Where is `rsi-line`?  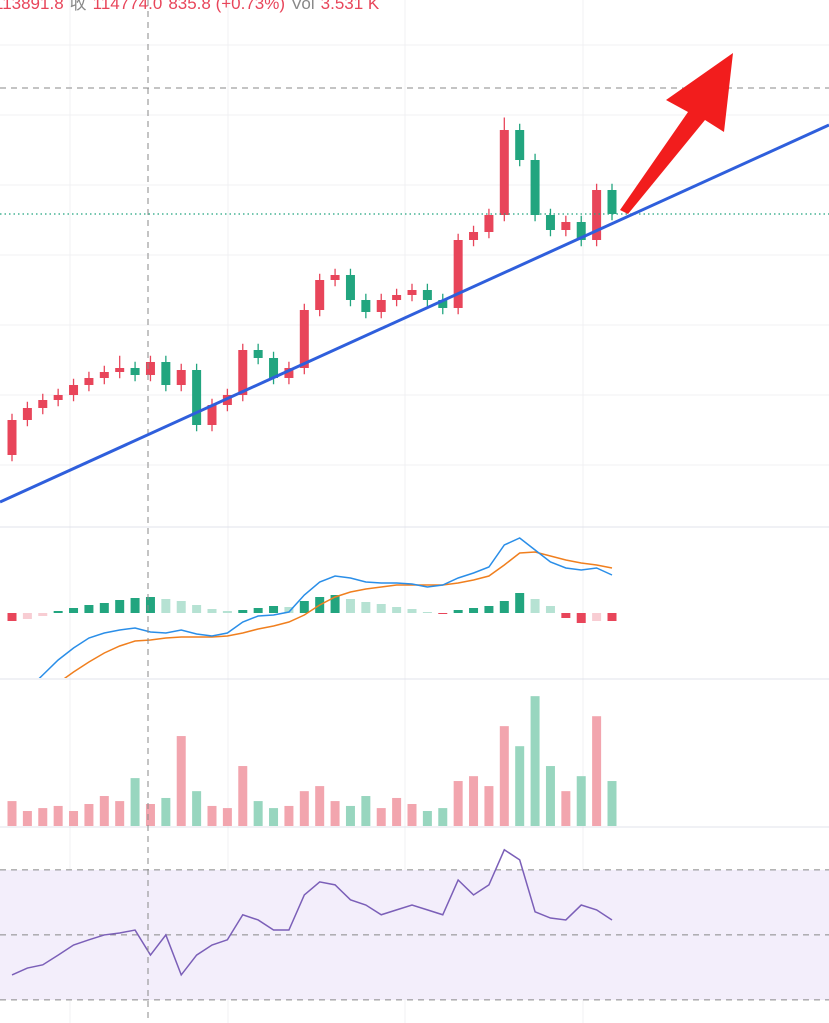
rsi-line is located at coordinates (312, 912).